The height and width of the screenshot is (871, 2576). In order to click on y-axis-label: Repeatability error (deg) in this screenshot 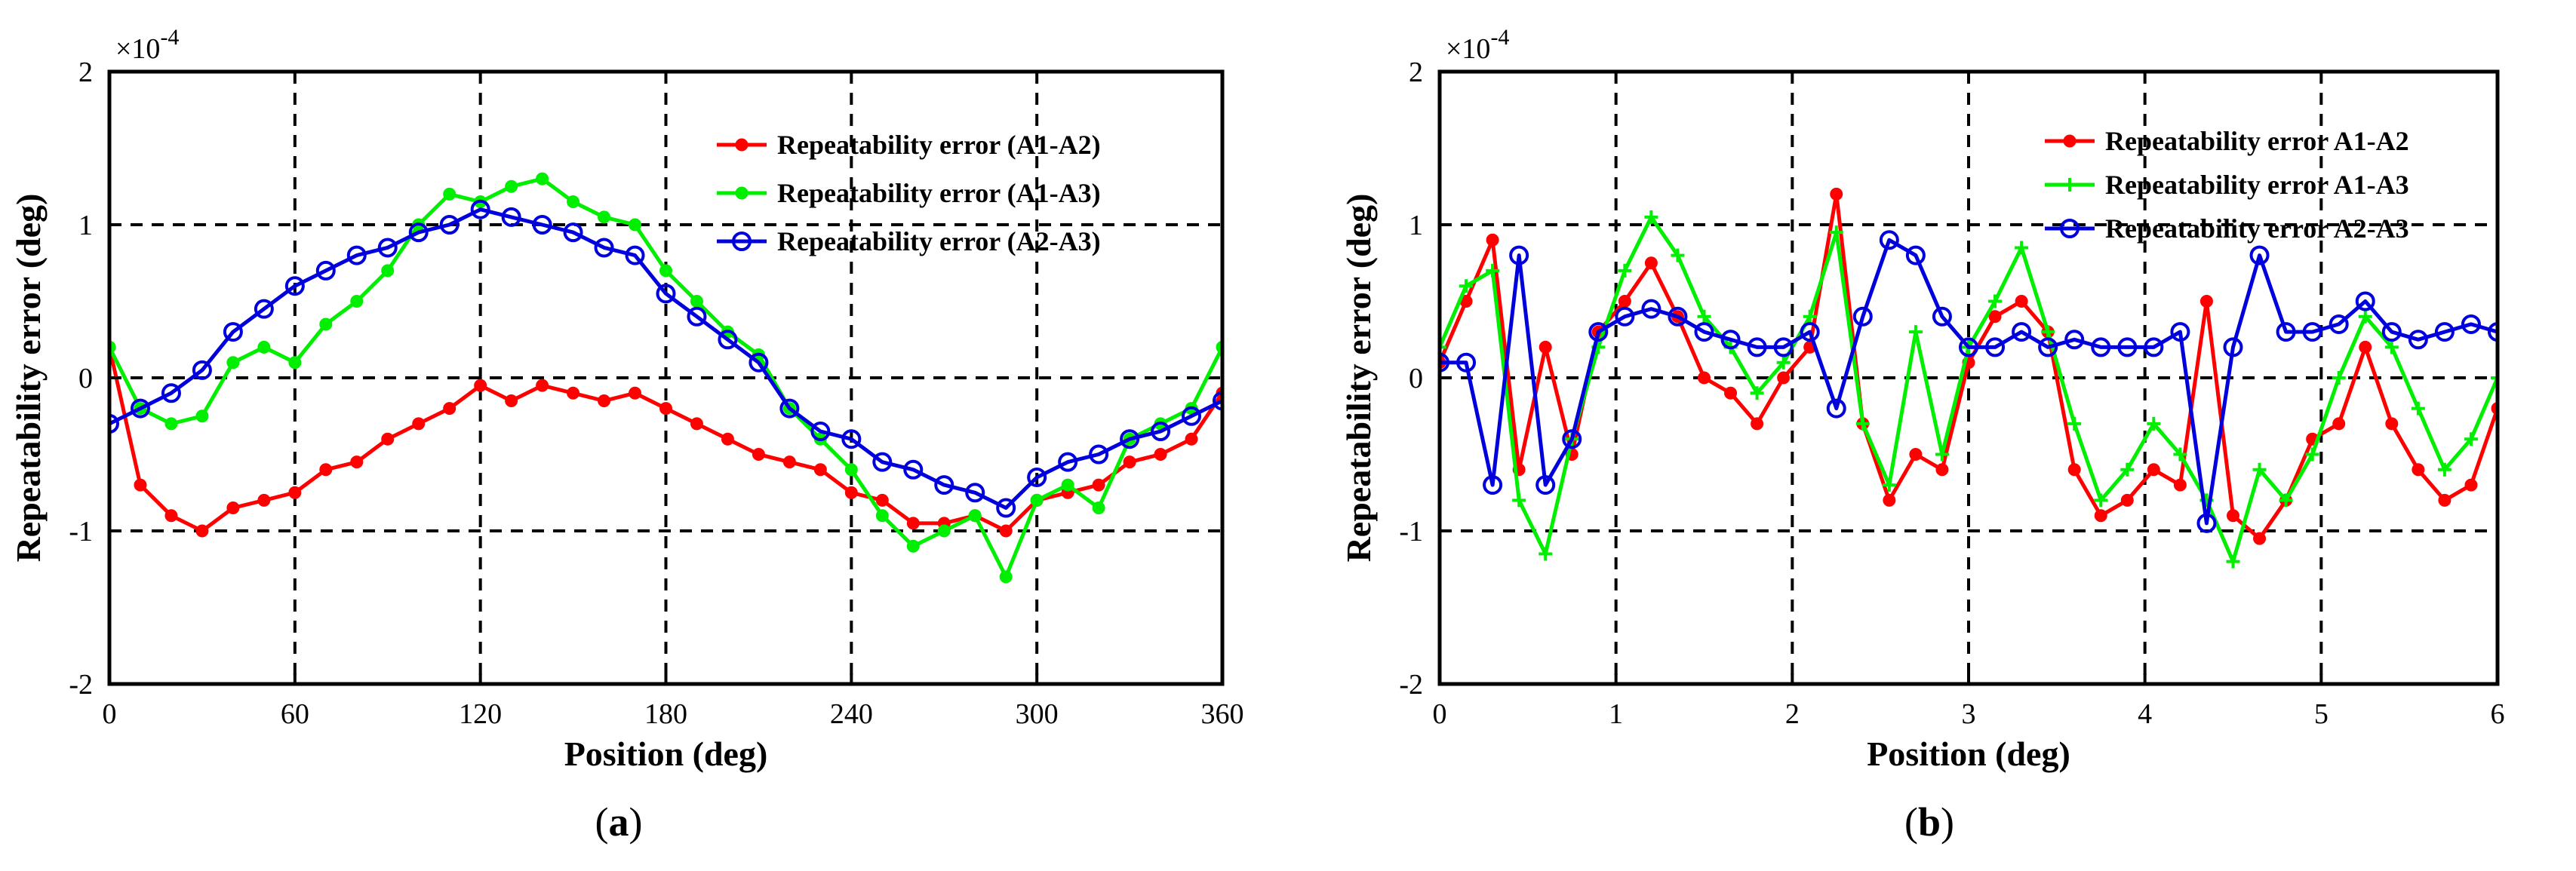, I will do `click(1358, 378)`.